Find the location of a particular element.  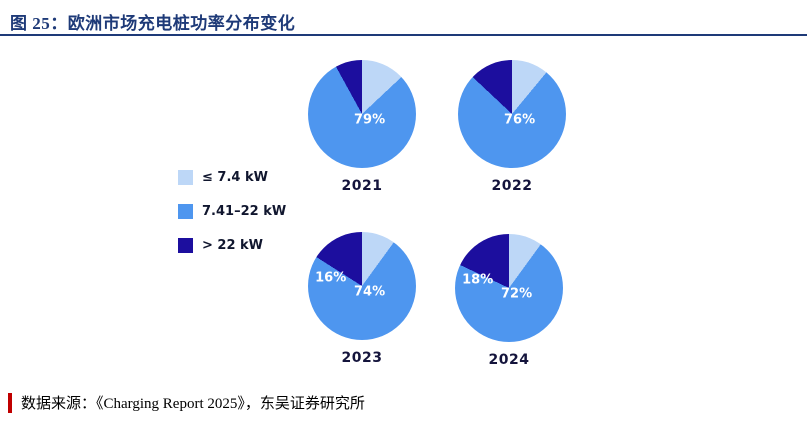

legend: ≤ 7.4 kW 7.41–22 kW > 22 kW is located at coordinates (232, 211).